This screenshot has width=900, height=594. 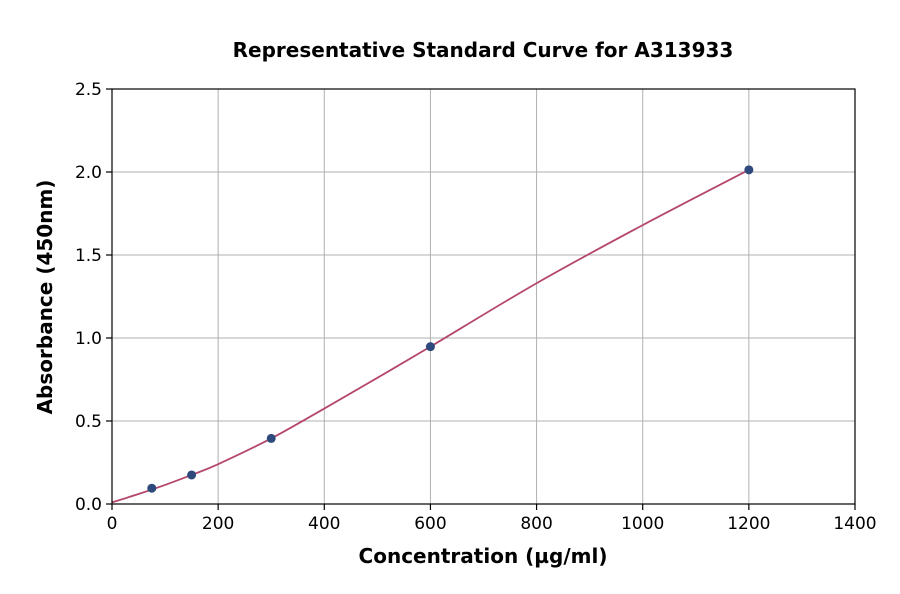 What do you see at coordinates (324, 524) in the screenshot?
I see `x-tick-label: 400` at bounding box center [324, 524].